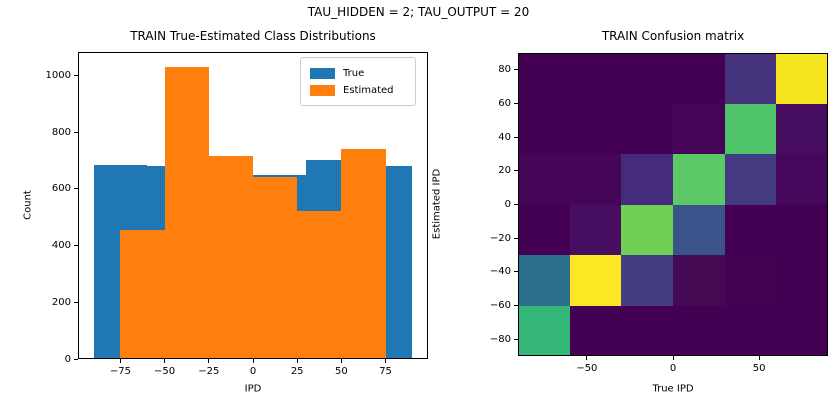 This screenshot has width=837, height=411. What do you see at coordinates (750, 129) in the screenshot?
I see `confusion-cell-r1-c4` at bounding box center [750, 129].